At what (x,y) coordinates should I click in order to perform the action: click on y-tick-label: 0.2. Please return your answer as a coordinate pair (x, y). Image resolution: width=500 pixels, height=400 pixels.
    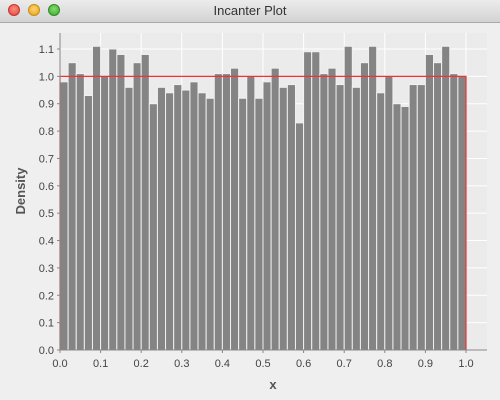
    Looking at the image, I should click on (46, 296).